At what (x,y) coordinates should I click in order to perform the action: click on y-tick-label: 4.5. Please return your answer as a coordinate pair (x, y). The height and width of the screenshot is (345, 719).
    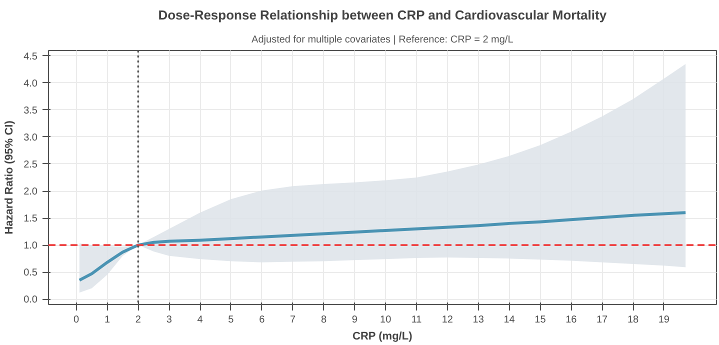
    Looking at the image, I should click on (31, 56).